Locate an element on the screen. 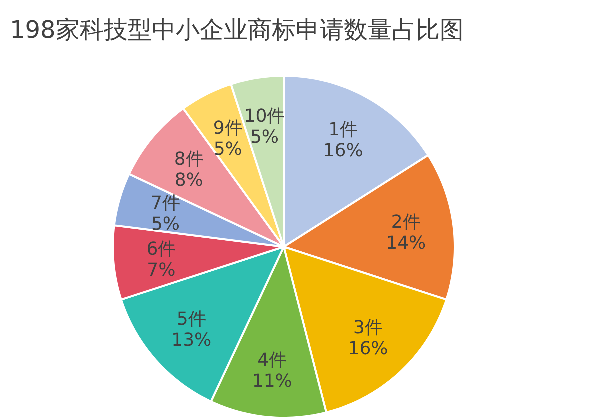  slice-label: 6件 is located at coordinates (161, 249).